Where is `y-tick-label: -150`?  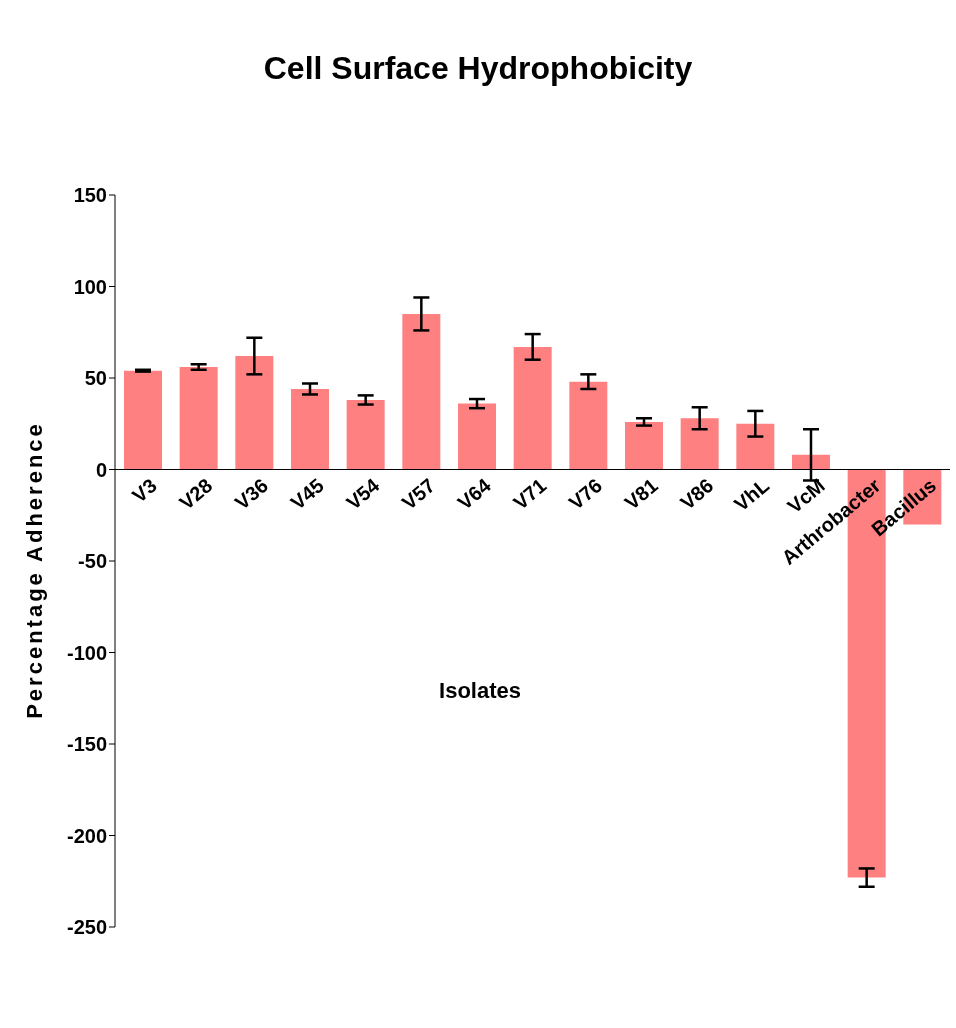 y-tick-label: -150 is located at coordinates (86, 744).